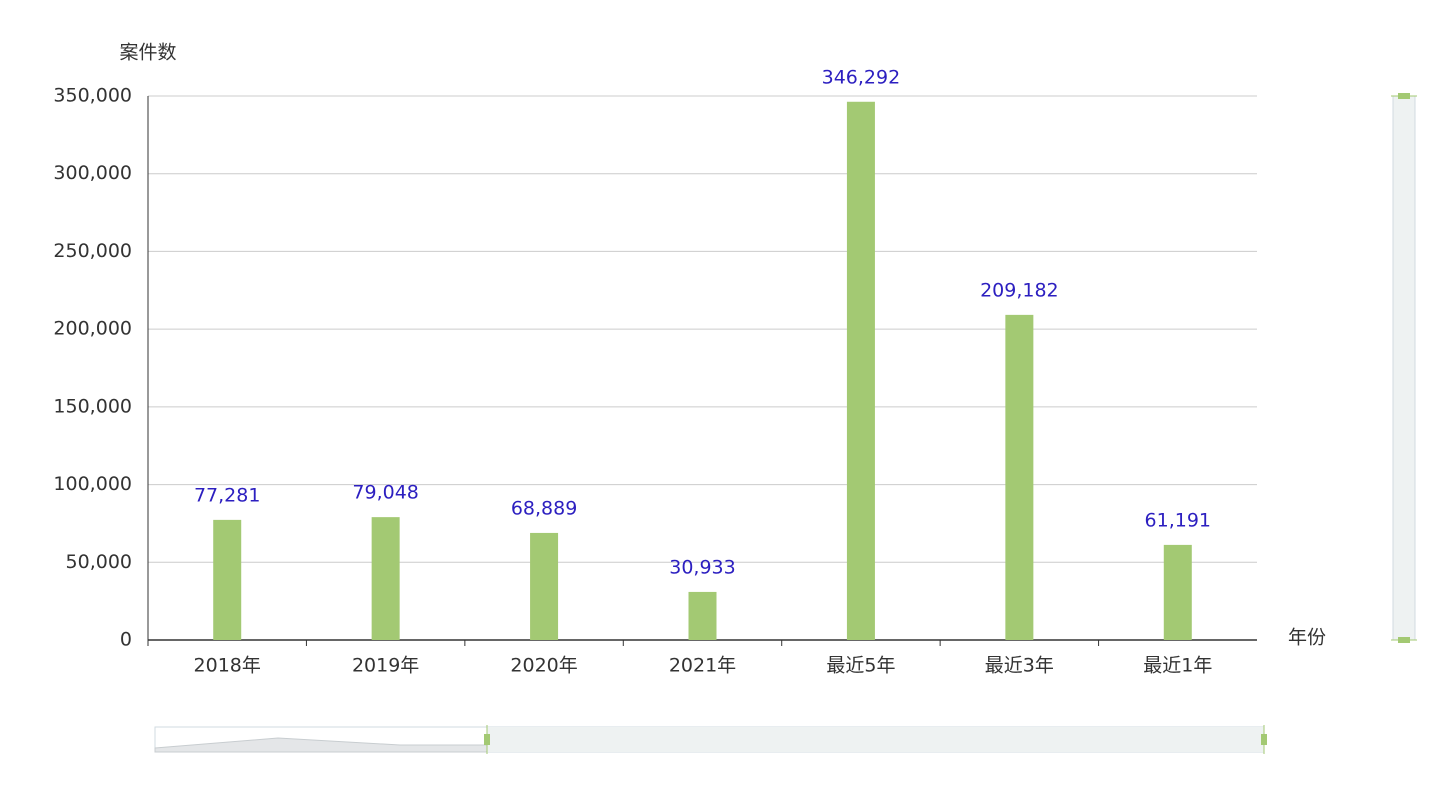 Image resolution: width=1430 pixels, height=800 pixels. I want to click on x-tick-label: 最近3年, so click(1019, 666).